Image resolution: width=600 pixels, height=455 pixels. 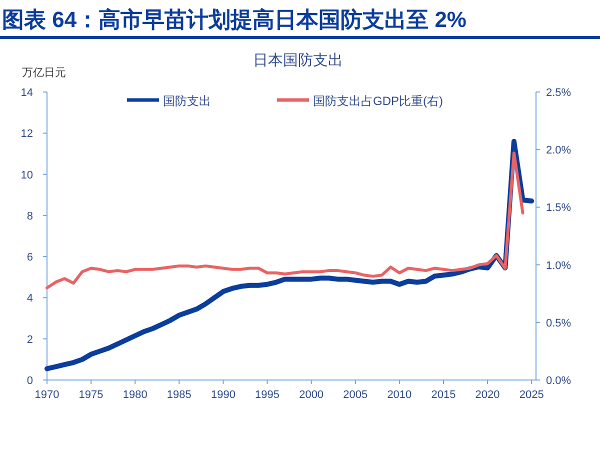 What do you see at coordinates (487, 395) in the screenshot?
I see `x-tick-label: 2020` at bounding box center [487, 395].